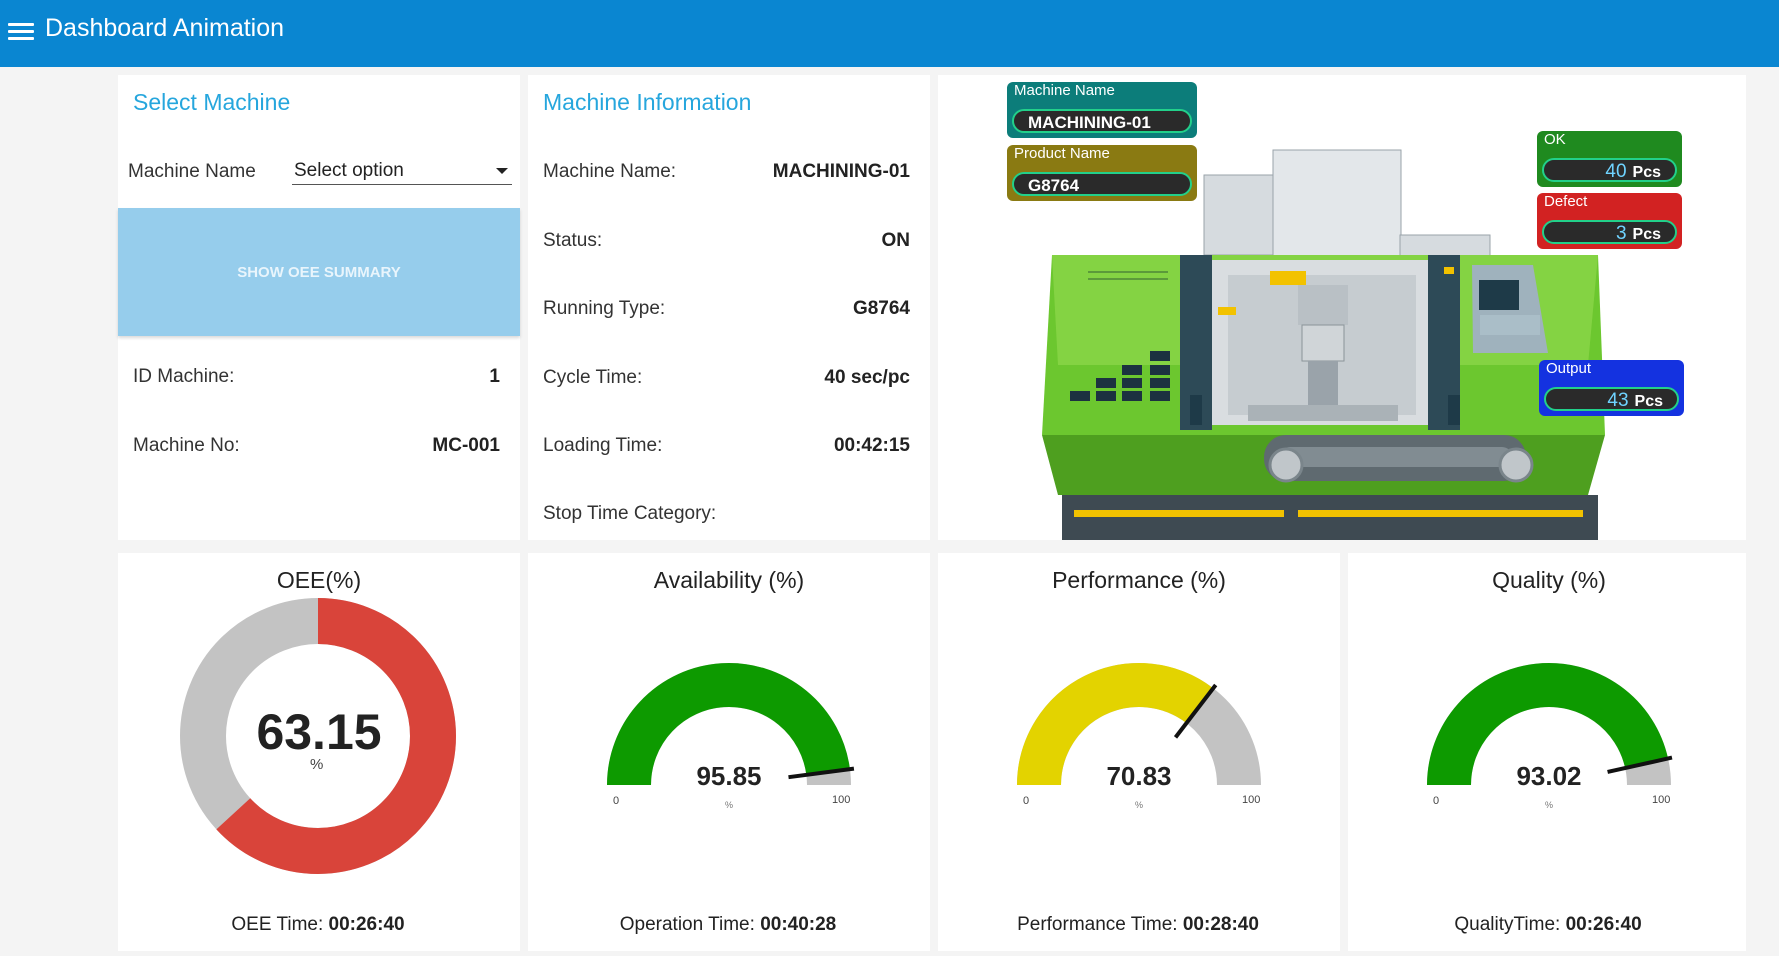 This screenshot has height=956, width=1779. I want to click on info-value-loading-time: 00:42:15, so click(871, 445).